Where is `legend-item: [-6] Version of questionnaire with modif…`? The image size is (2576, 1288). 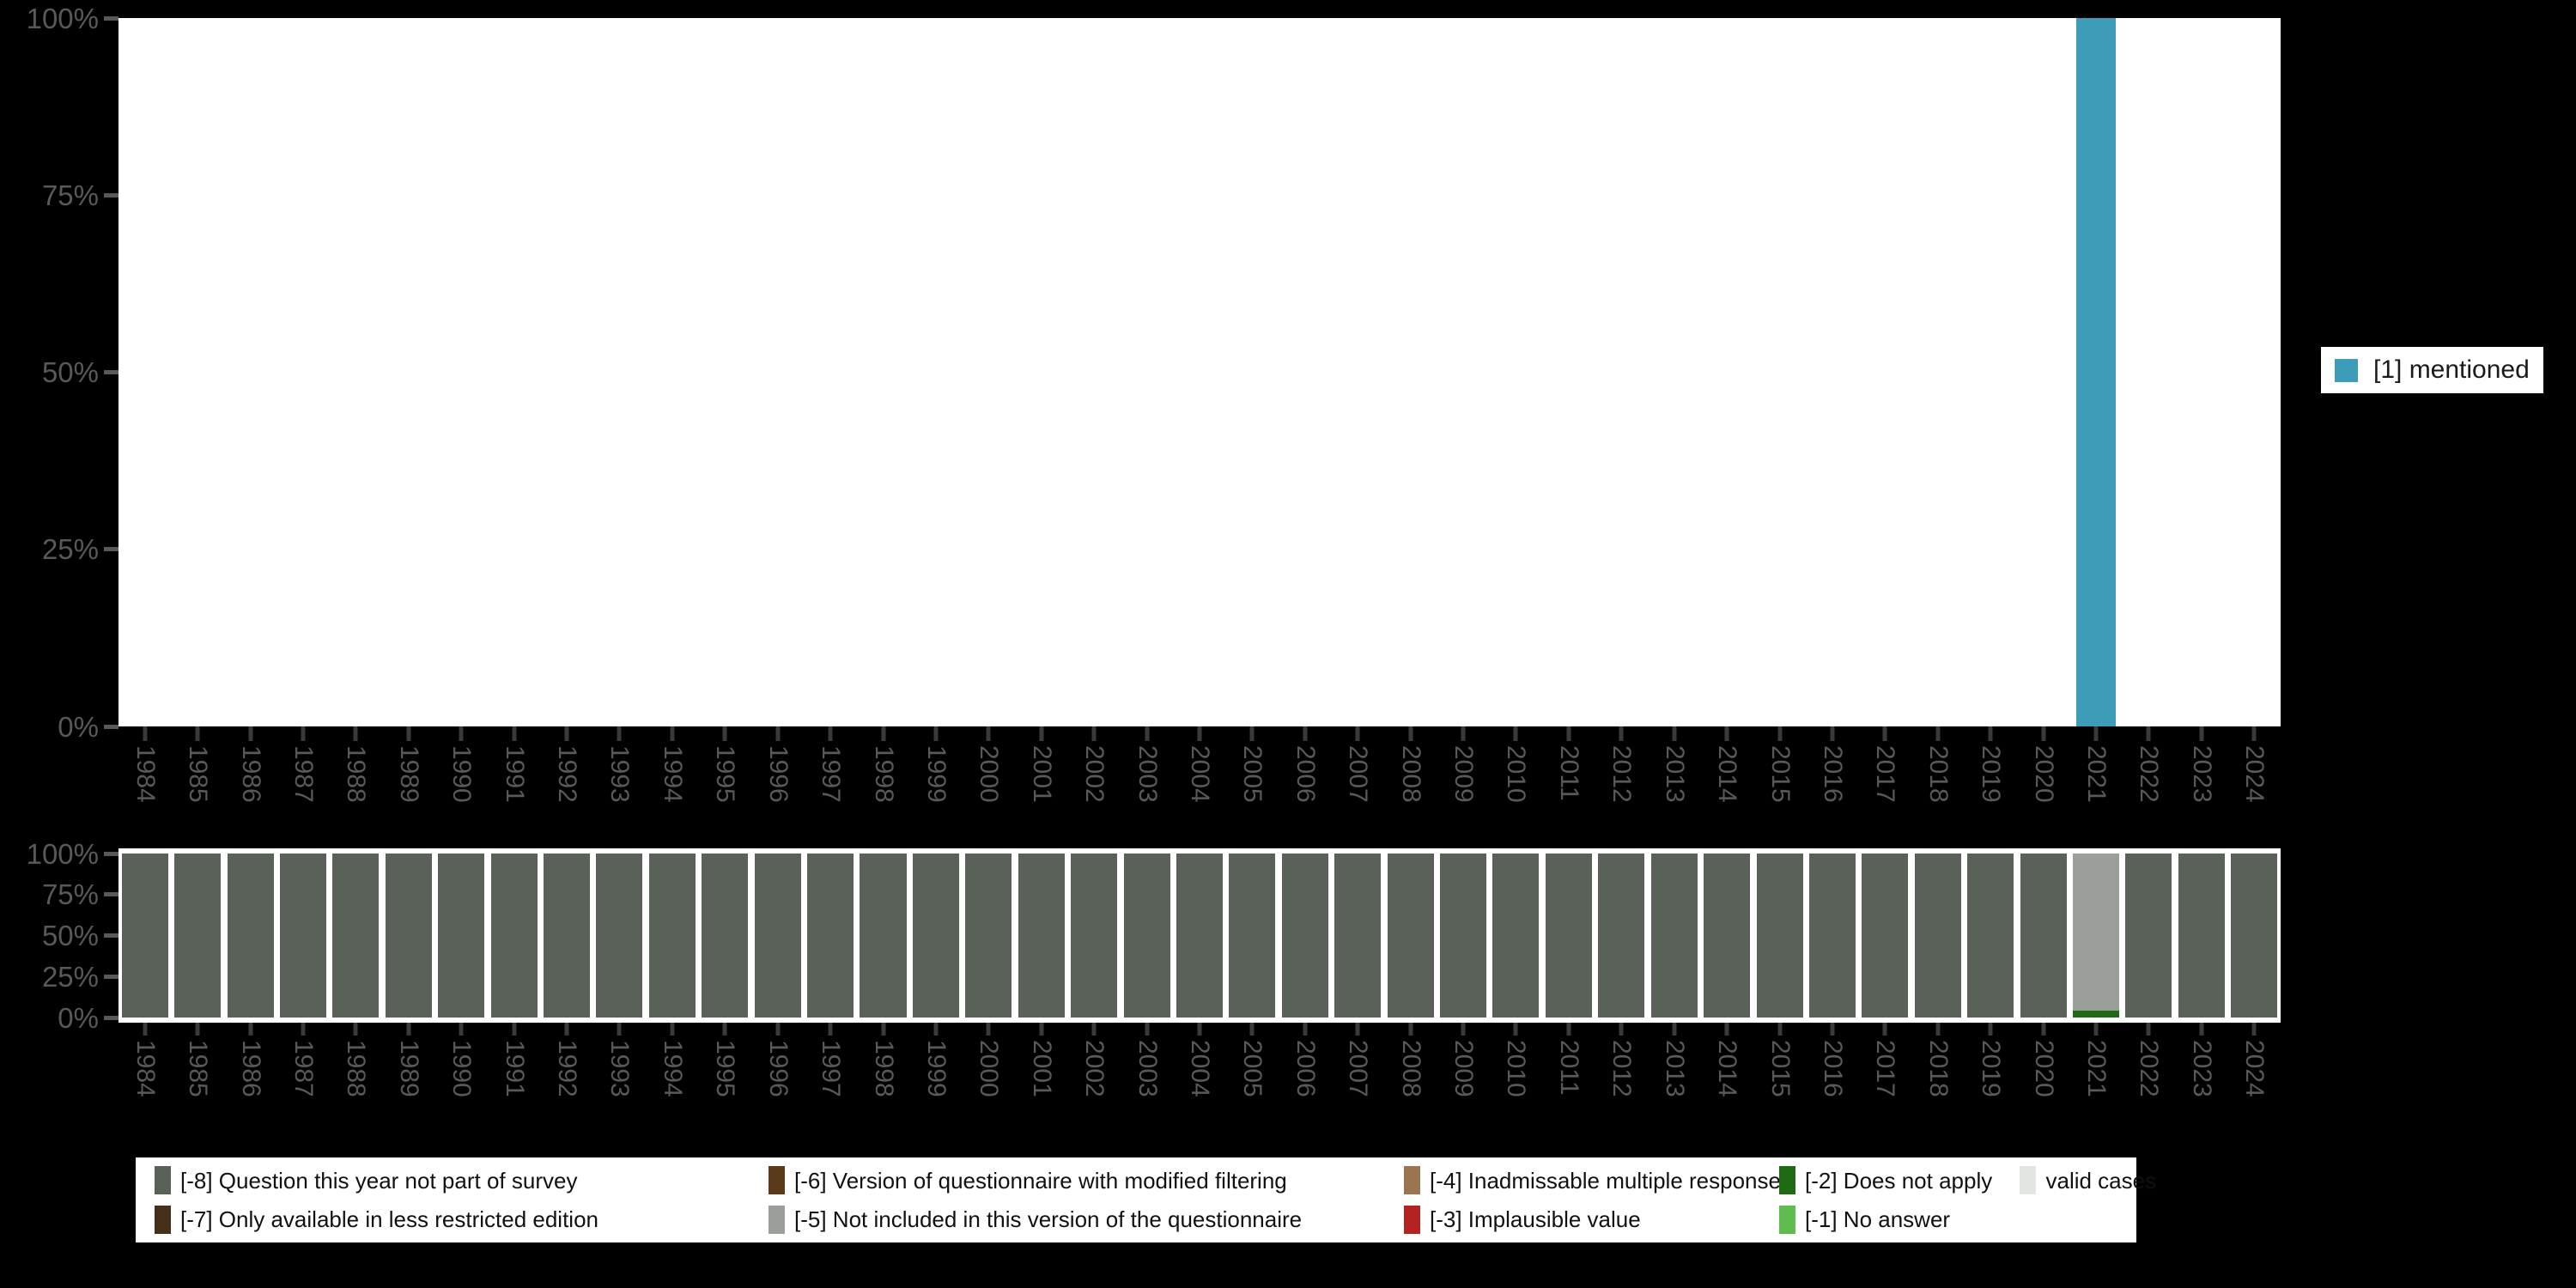
legend-item: [-6] Version of questionnaire with modif… is located at coordinates (1028, 1180).